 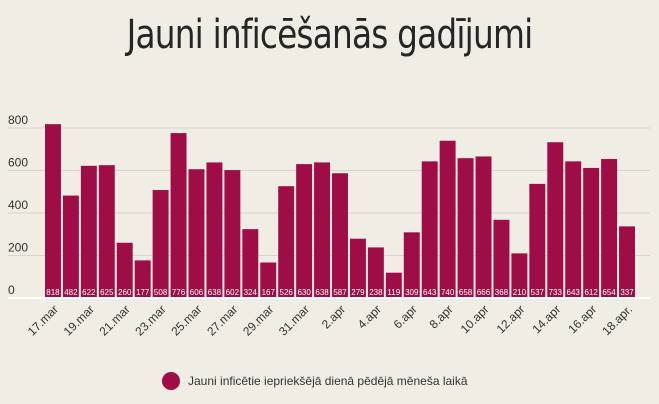 I want to click on x-tick-label: 4.apr, so click(x=369, y=316).